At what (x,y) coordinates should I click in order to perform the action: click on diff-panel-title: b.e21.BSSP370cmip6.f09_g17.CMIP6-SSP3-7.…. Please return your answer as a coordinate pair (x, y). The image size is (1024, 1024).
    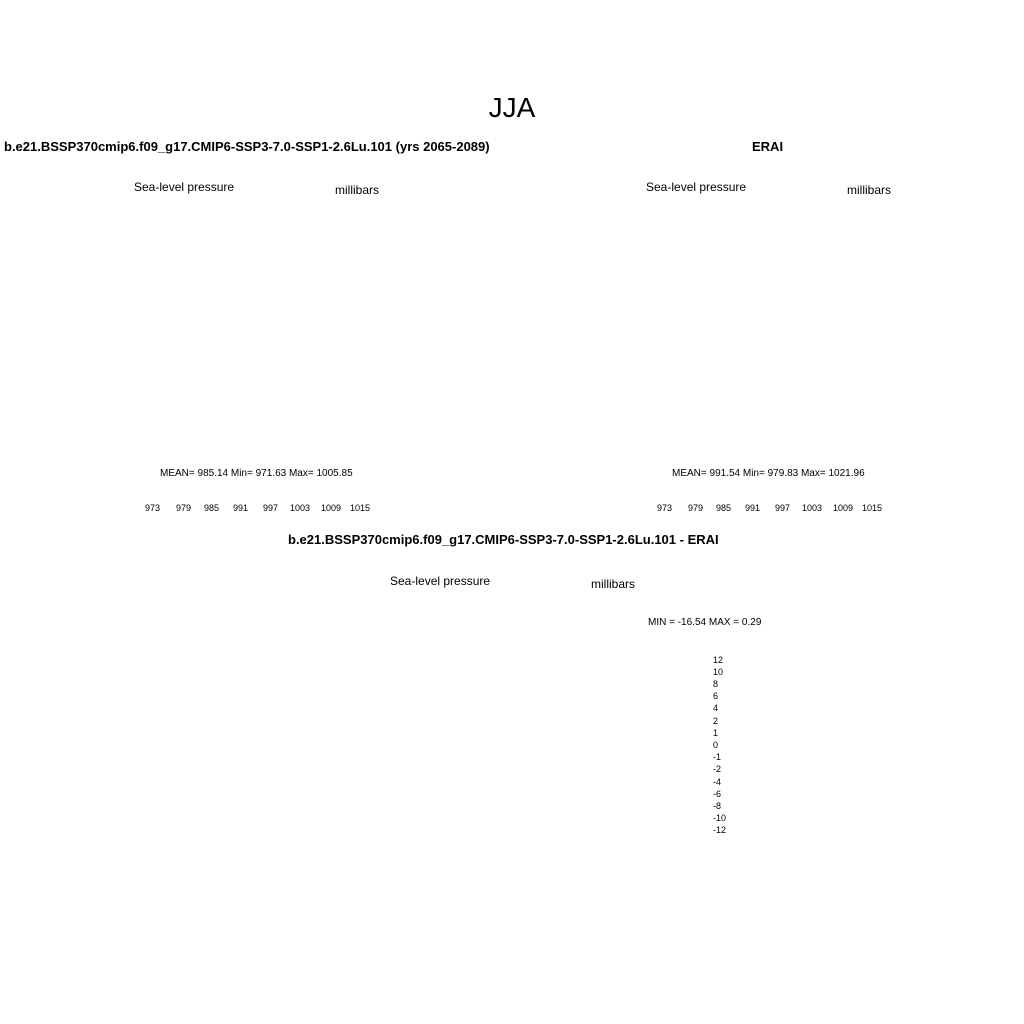
    Looking at the image, I should click on (503, 539).